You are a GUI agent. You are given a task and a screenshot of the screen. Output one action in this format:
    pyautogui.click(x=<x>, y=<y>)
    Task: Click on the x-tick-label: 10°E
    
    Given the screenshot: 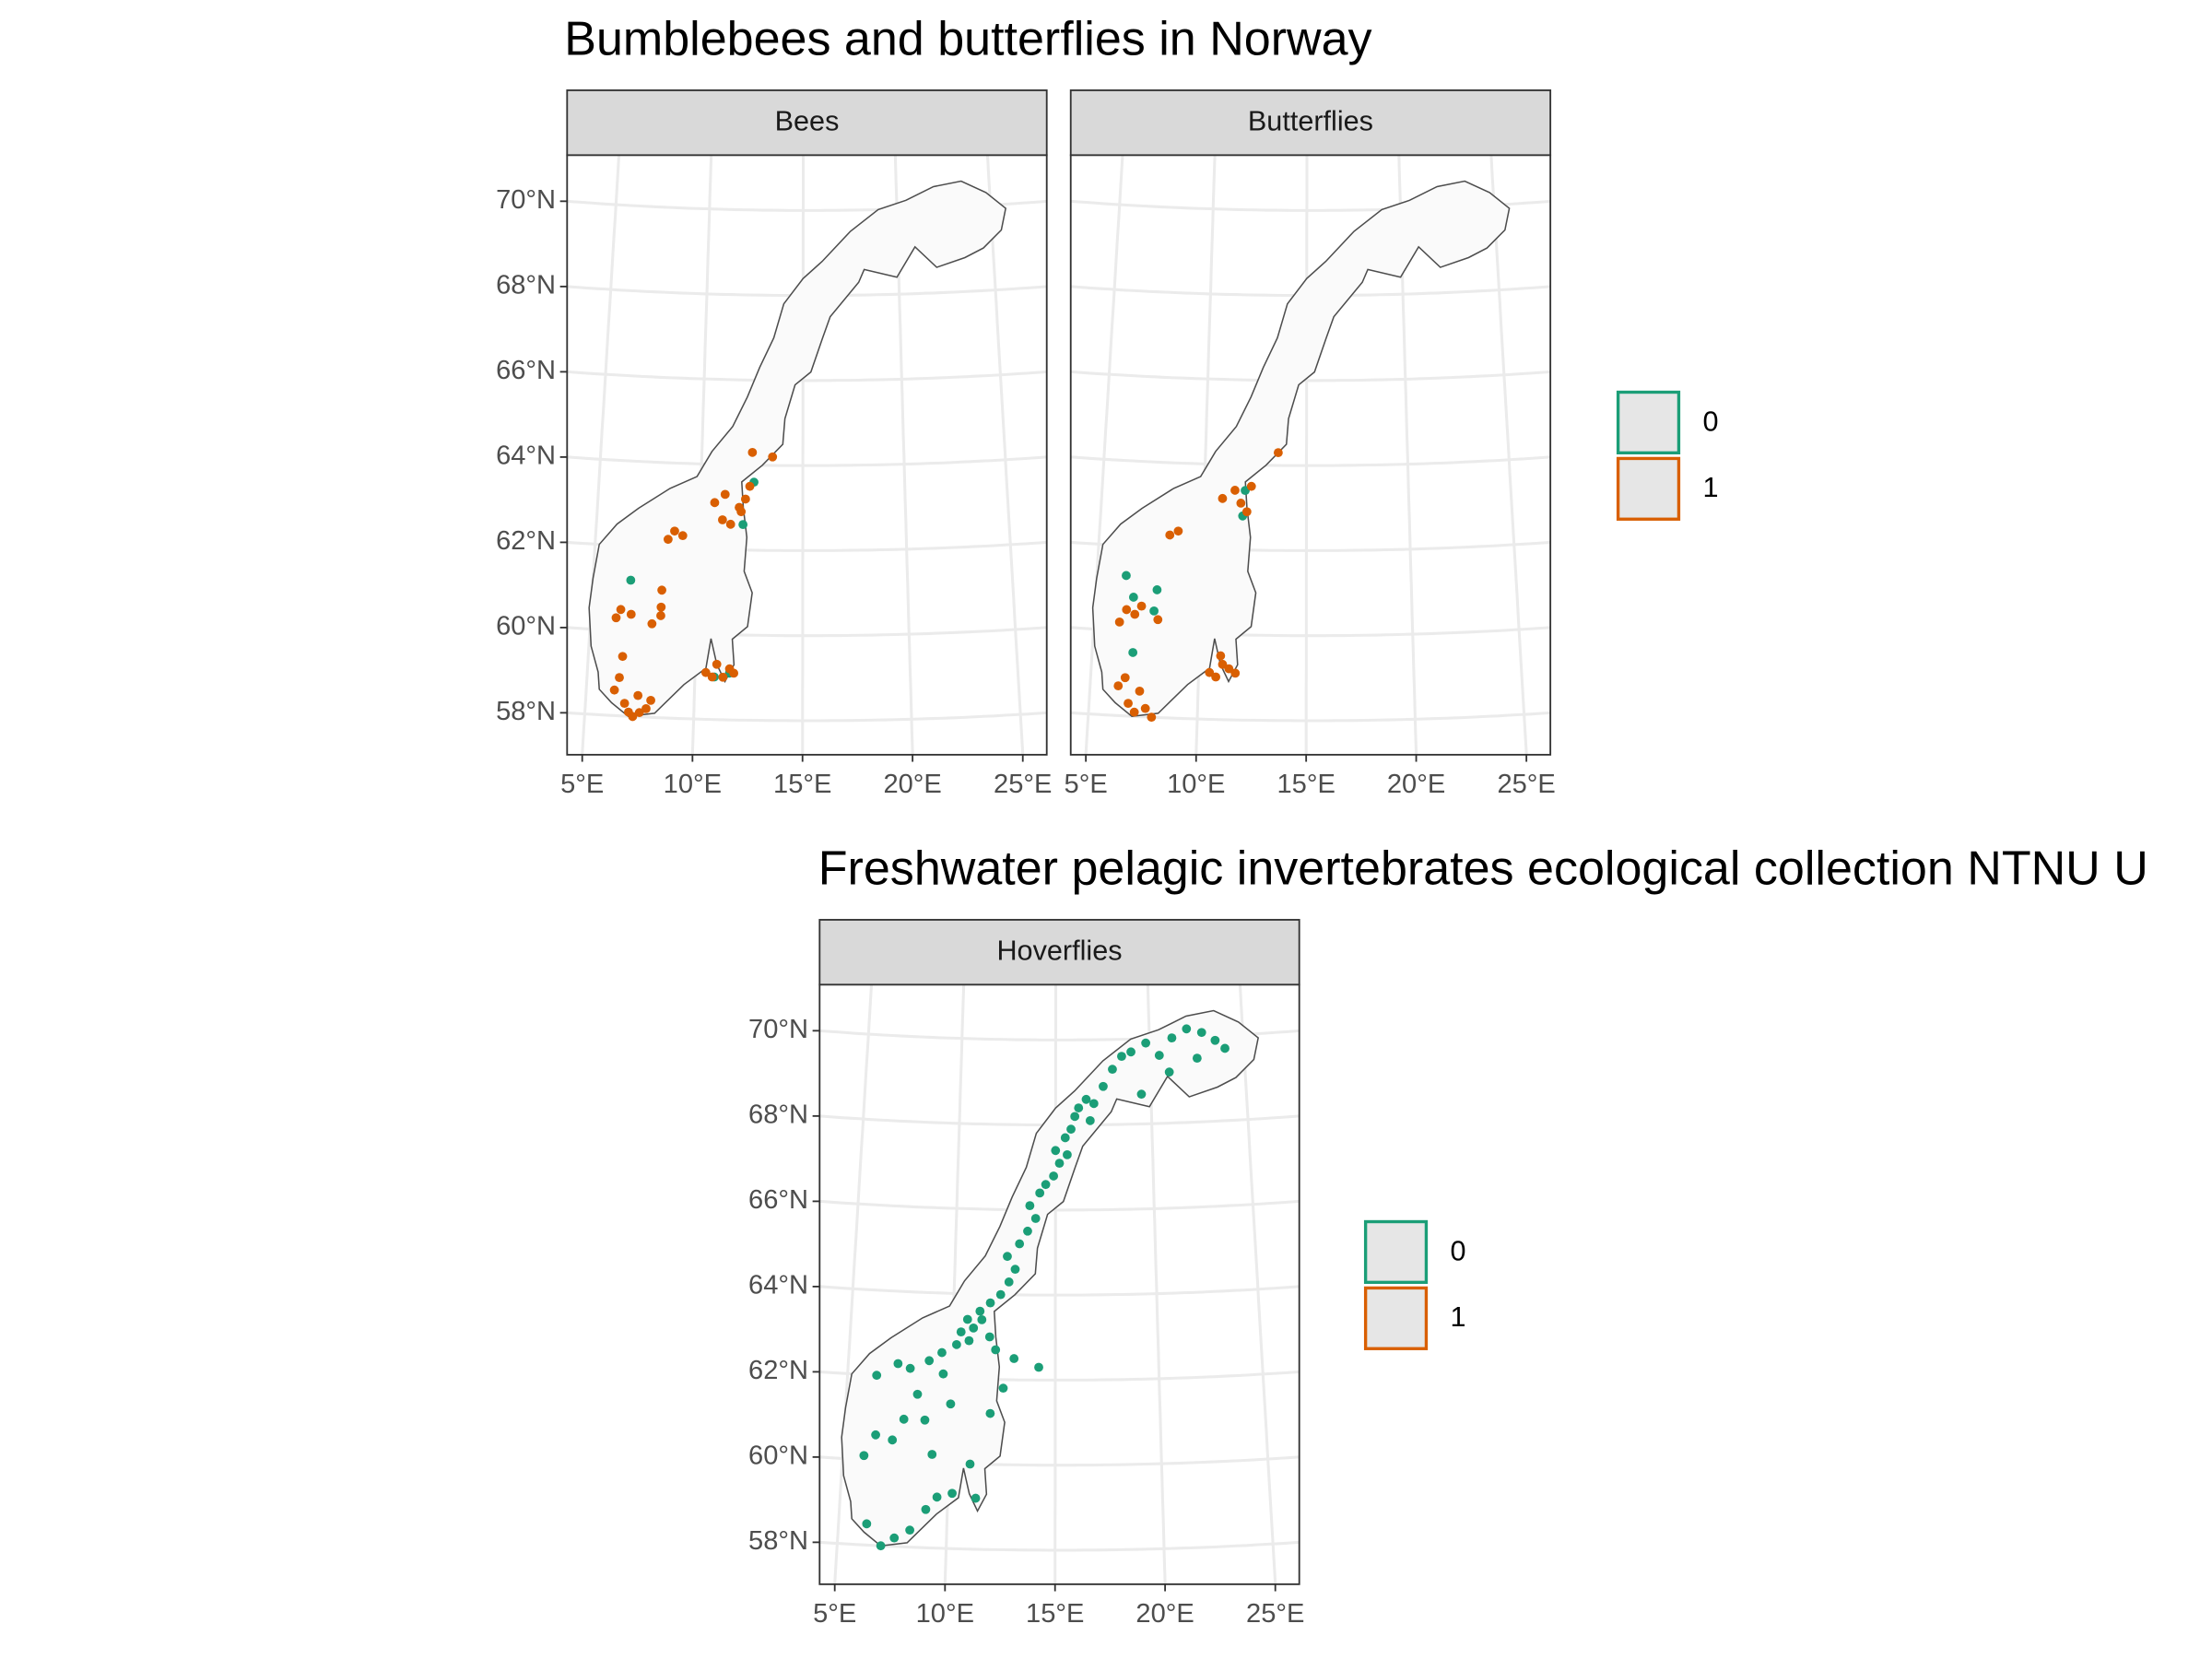 What is the action you would take?
    pyautogui.click(x=945, y=1614)
    